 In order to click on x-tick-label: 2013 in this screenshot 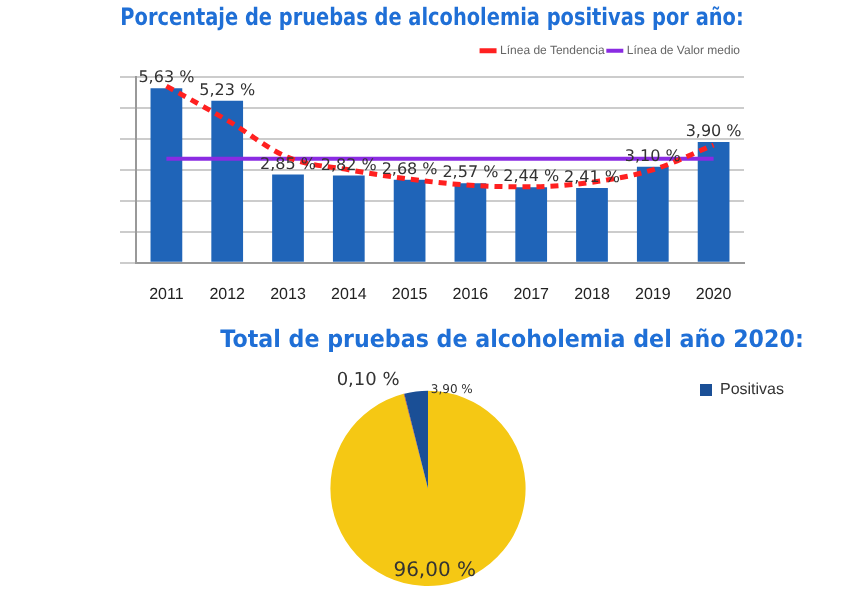, I will do `click(288, 293)`.